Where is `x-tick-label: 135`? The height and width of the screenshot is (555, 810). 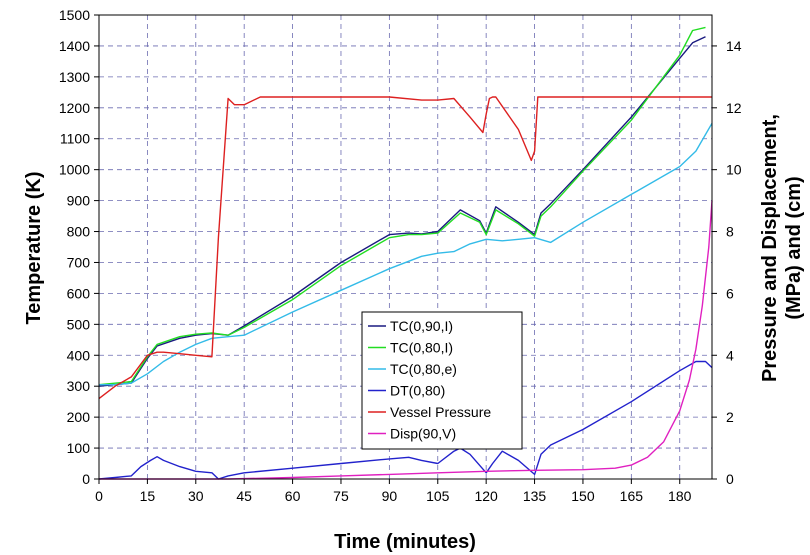
x-tick-label: 135 is located at coordinates (535, 496).